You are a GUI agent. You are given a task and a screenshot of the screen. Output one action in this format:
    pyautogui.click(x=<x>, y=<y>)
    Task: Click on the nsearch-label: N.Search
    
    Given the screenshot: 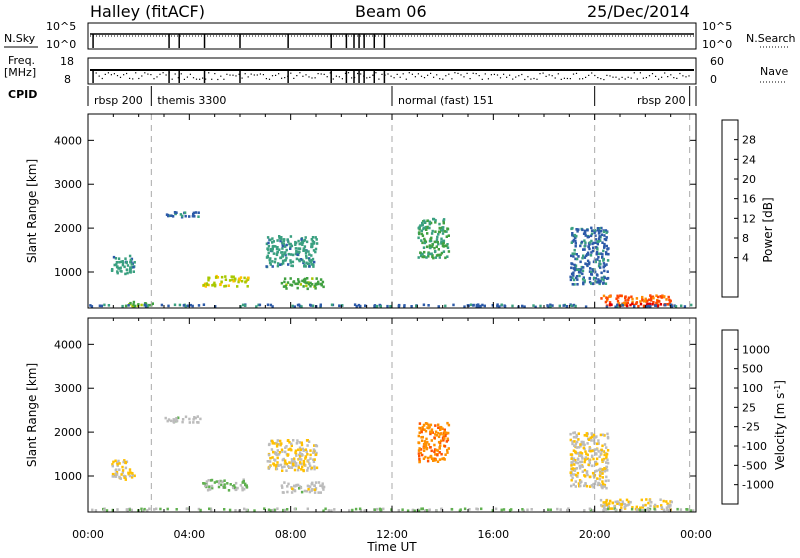 What is the action you would take?
    pyautogui.click(x=771, y=38)
    